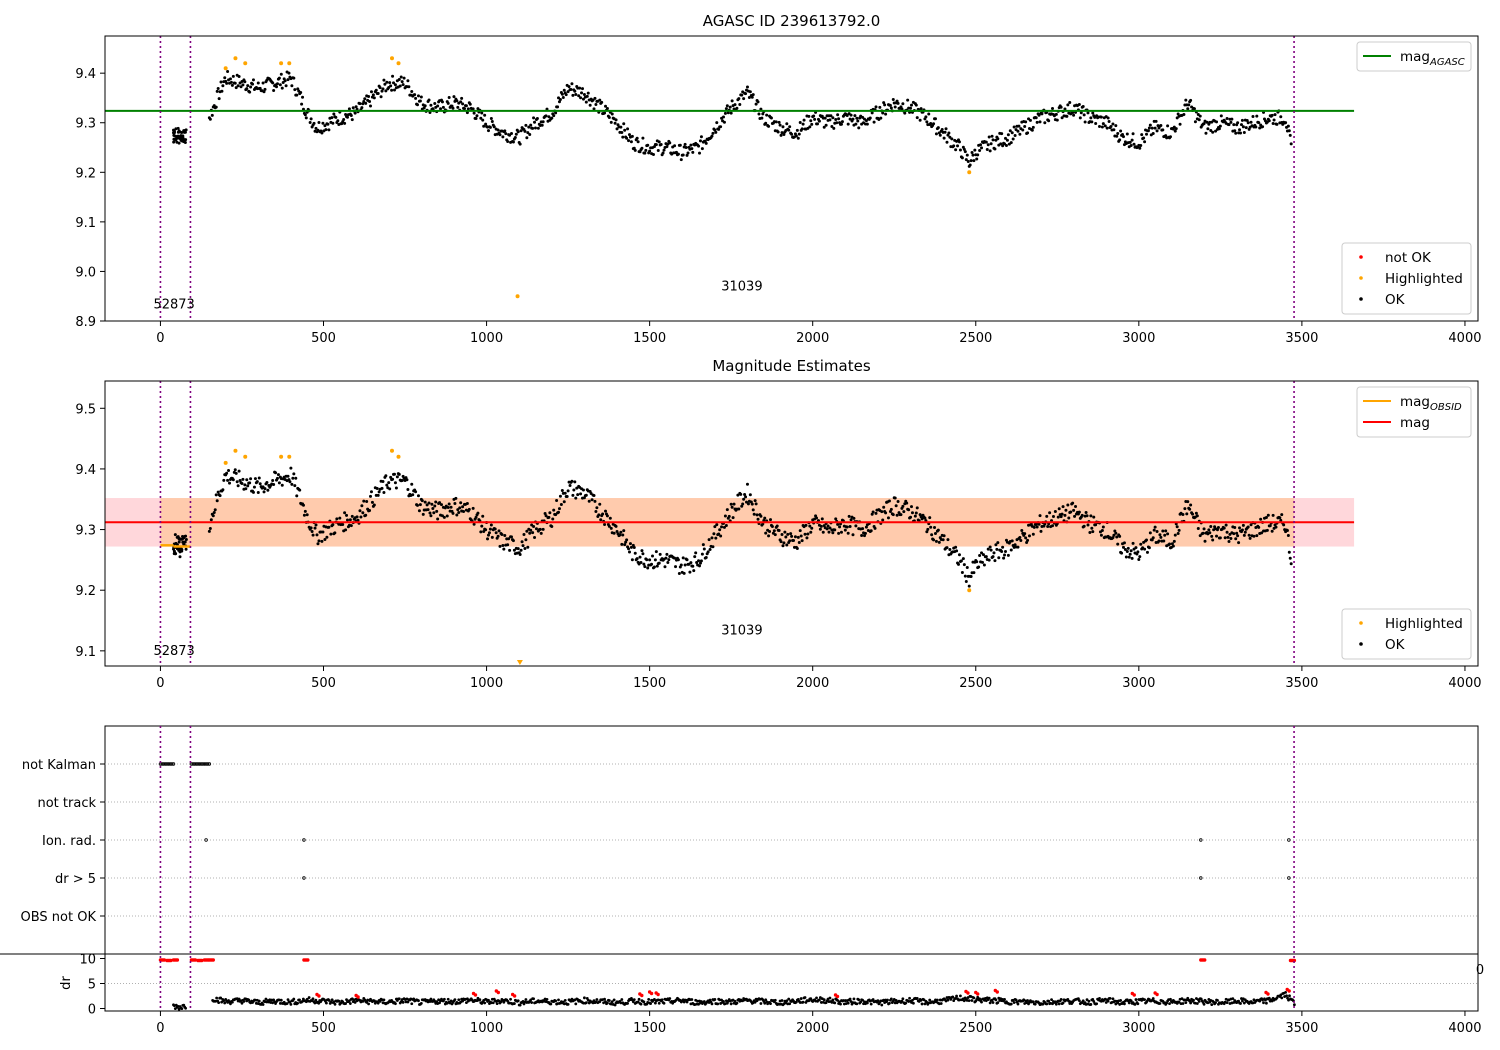 The image size is (1500, 1050). I want to click on legend-label-main: OK, so click(1395, 645).